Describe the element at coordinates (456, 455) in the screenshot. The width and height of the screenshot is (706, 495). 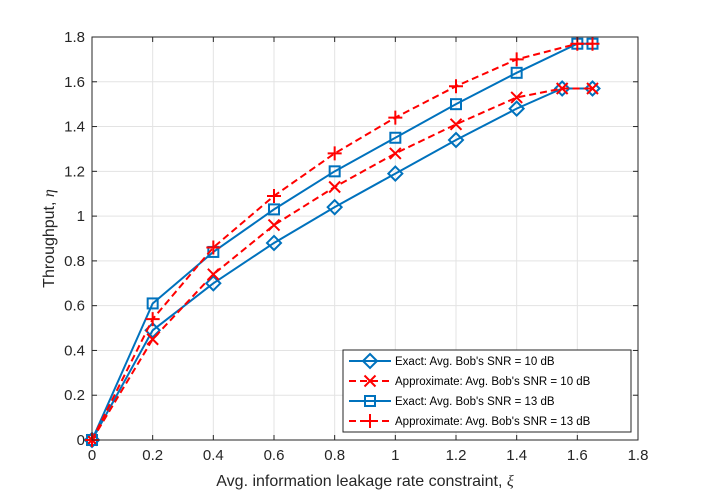
I see `x-tick-label: 1.2` at that location.